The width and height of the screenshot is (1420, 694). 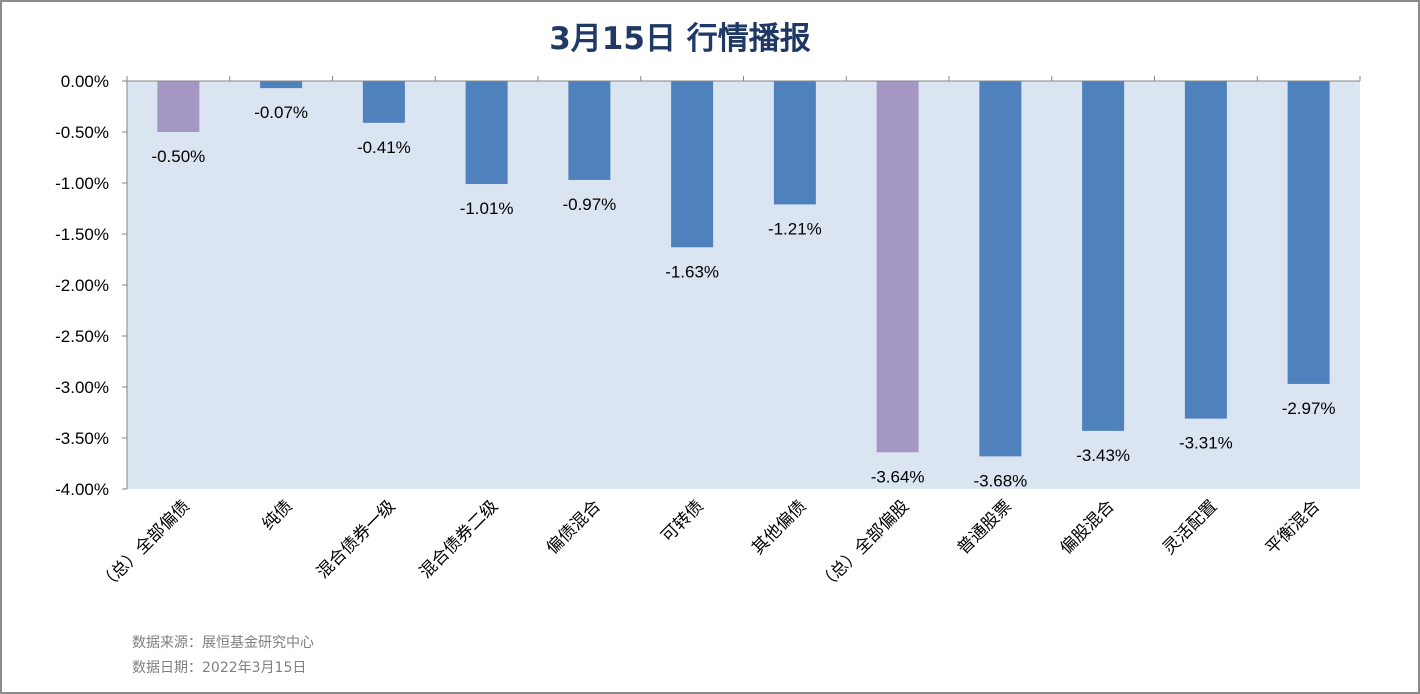 What do you see at coordinates (223, 643) in the screenshot?
I see `data-source-note: 数据来源：展恒基金研究中心` at bounding box center [223, 643].